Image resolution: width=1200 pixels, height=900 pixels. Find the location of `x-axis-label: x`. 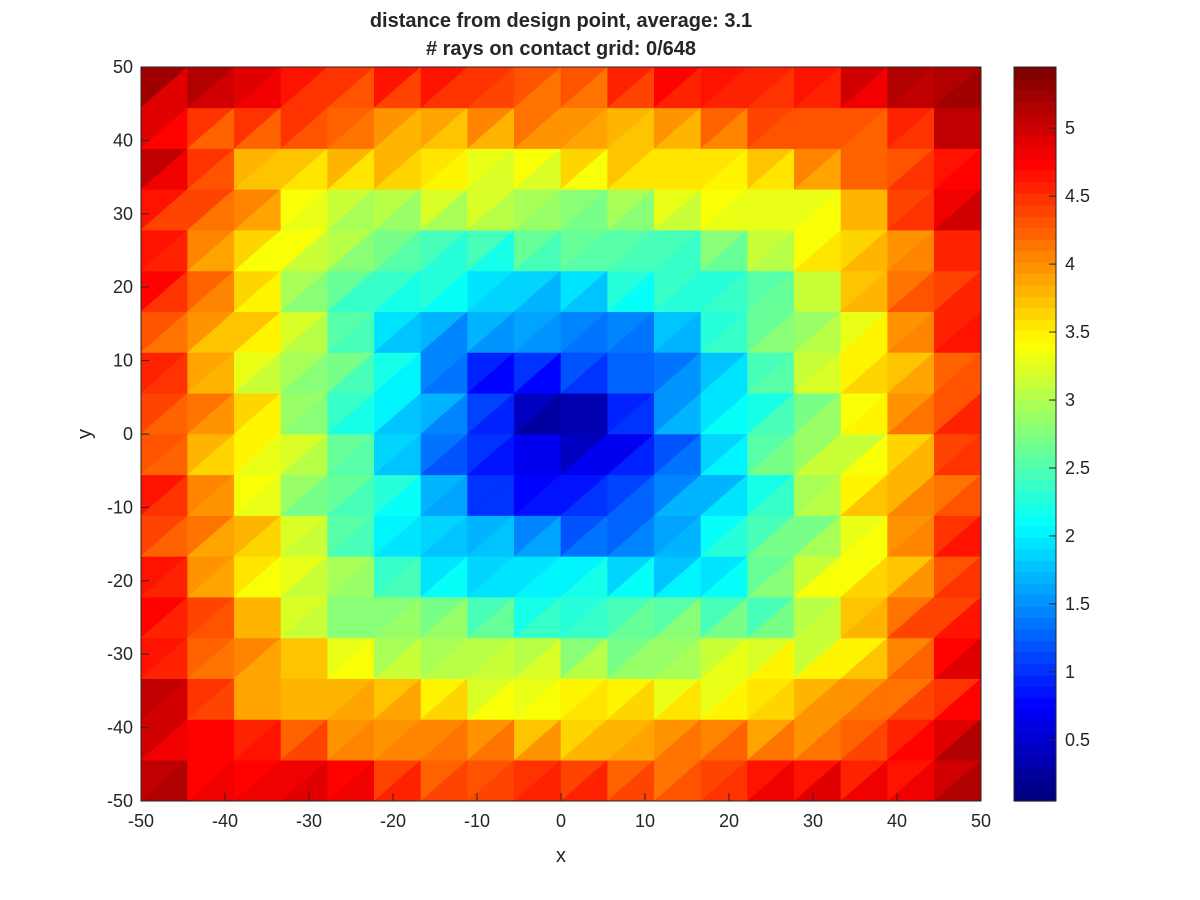

x-axis-label: x is located at coordinates (561, 856).